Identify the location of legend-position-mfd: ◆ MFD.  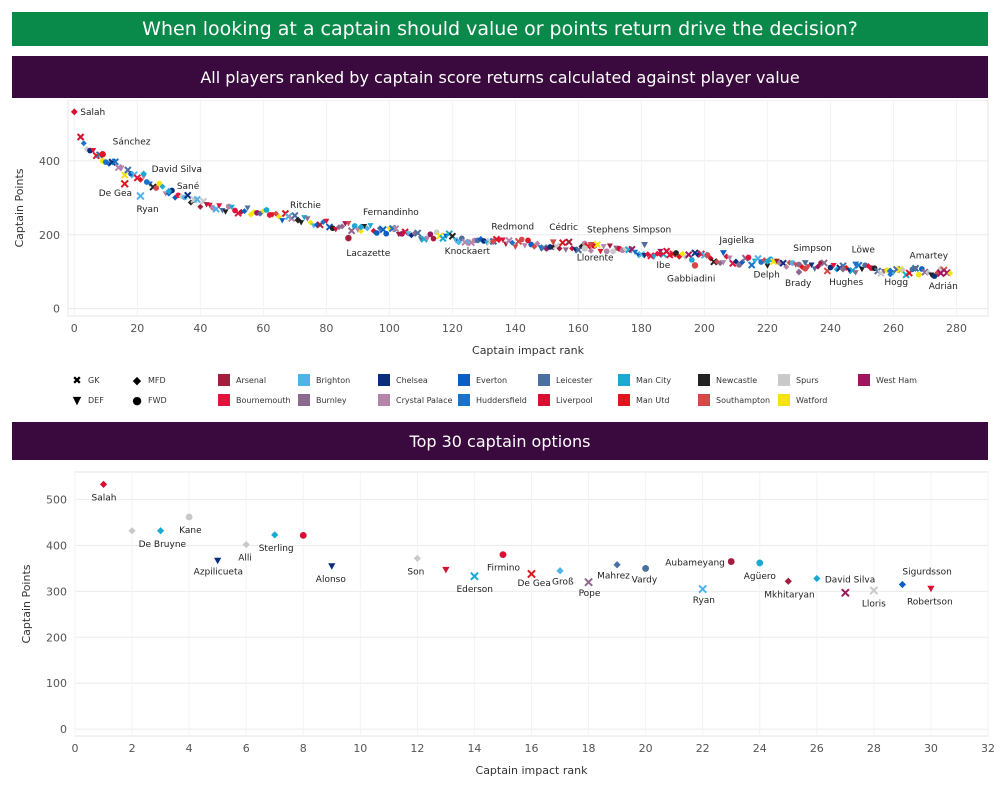
(148, 380).